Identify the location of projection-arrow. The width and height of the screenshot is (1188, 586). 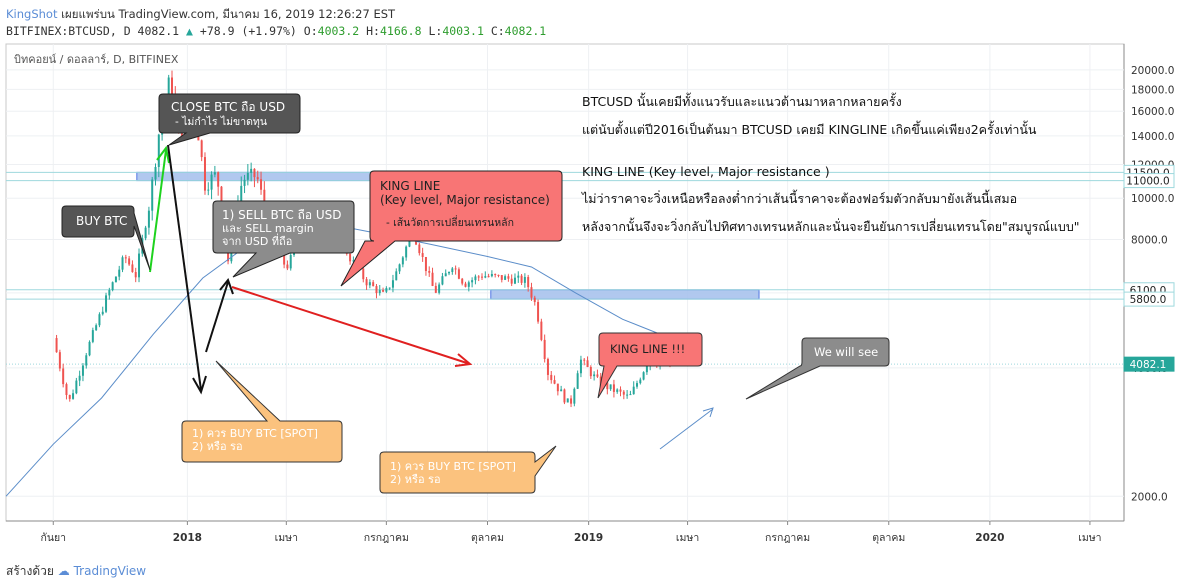
(686, 429).